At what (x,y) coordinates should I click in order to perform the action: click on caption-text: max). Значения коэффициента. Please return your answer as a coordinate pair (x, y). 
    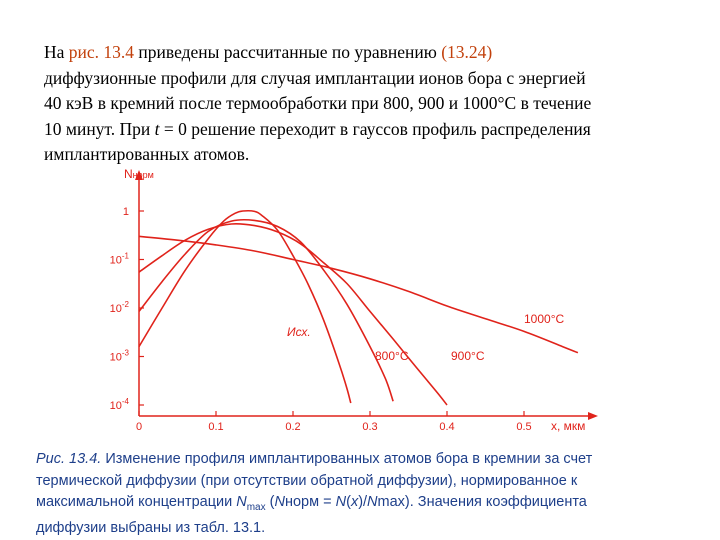
    Looking at the image, I should click on (482, 502).